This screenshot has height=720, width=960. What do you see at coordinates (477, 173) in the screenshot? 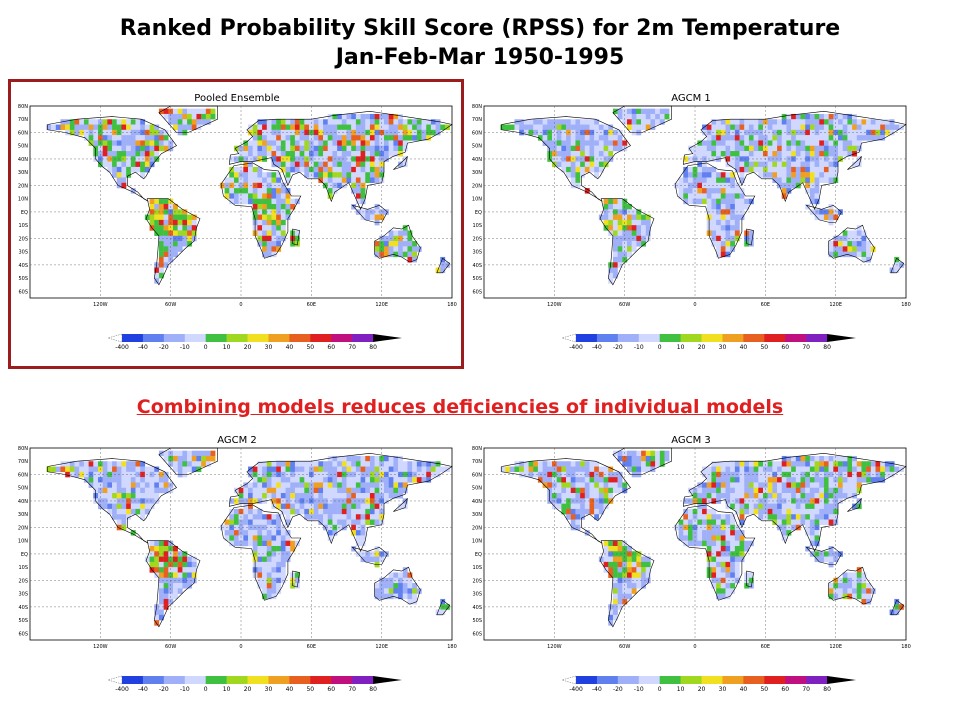
I see `lat-tick-label: 30N` at bounding box center [477, 173].